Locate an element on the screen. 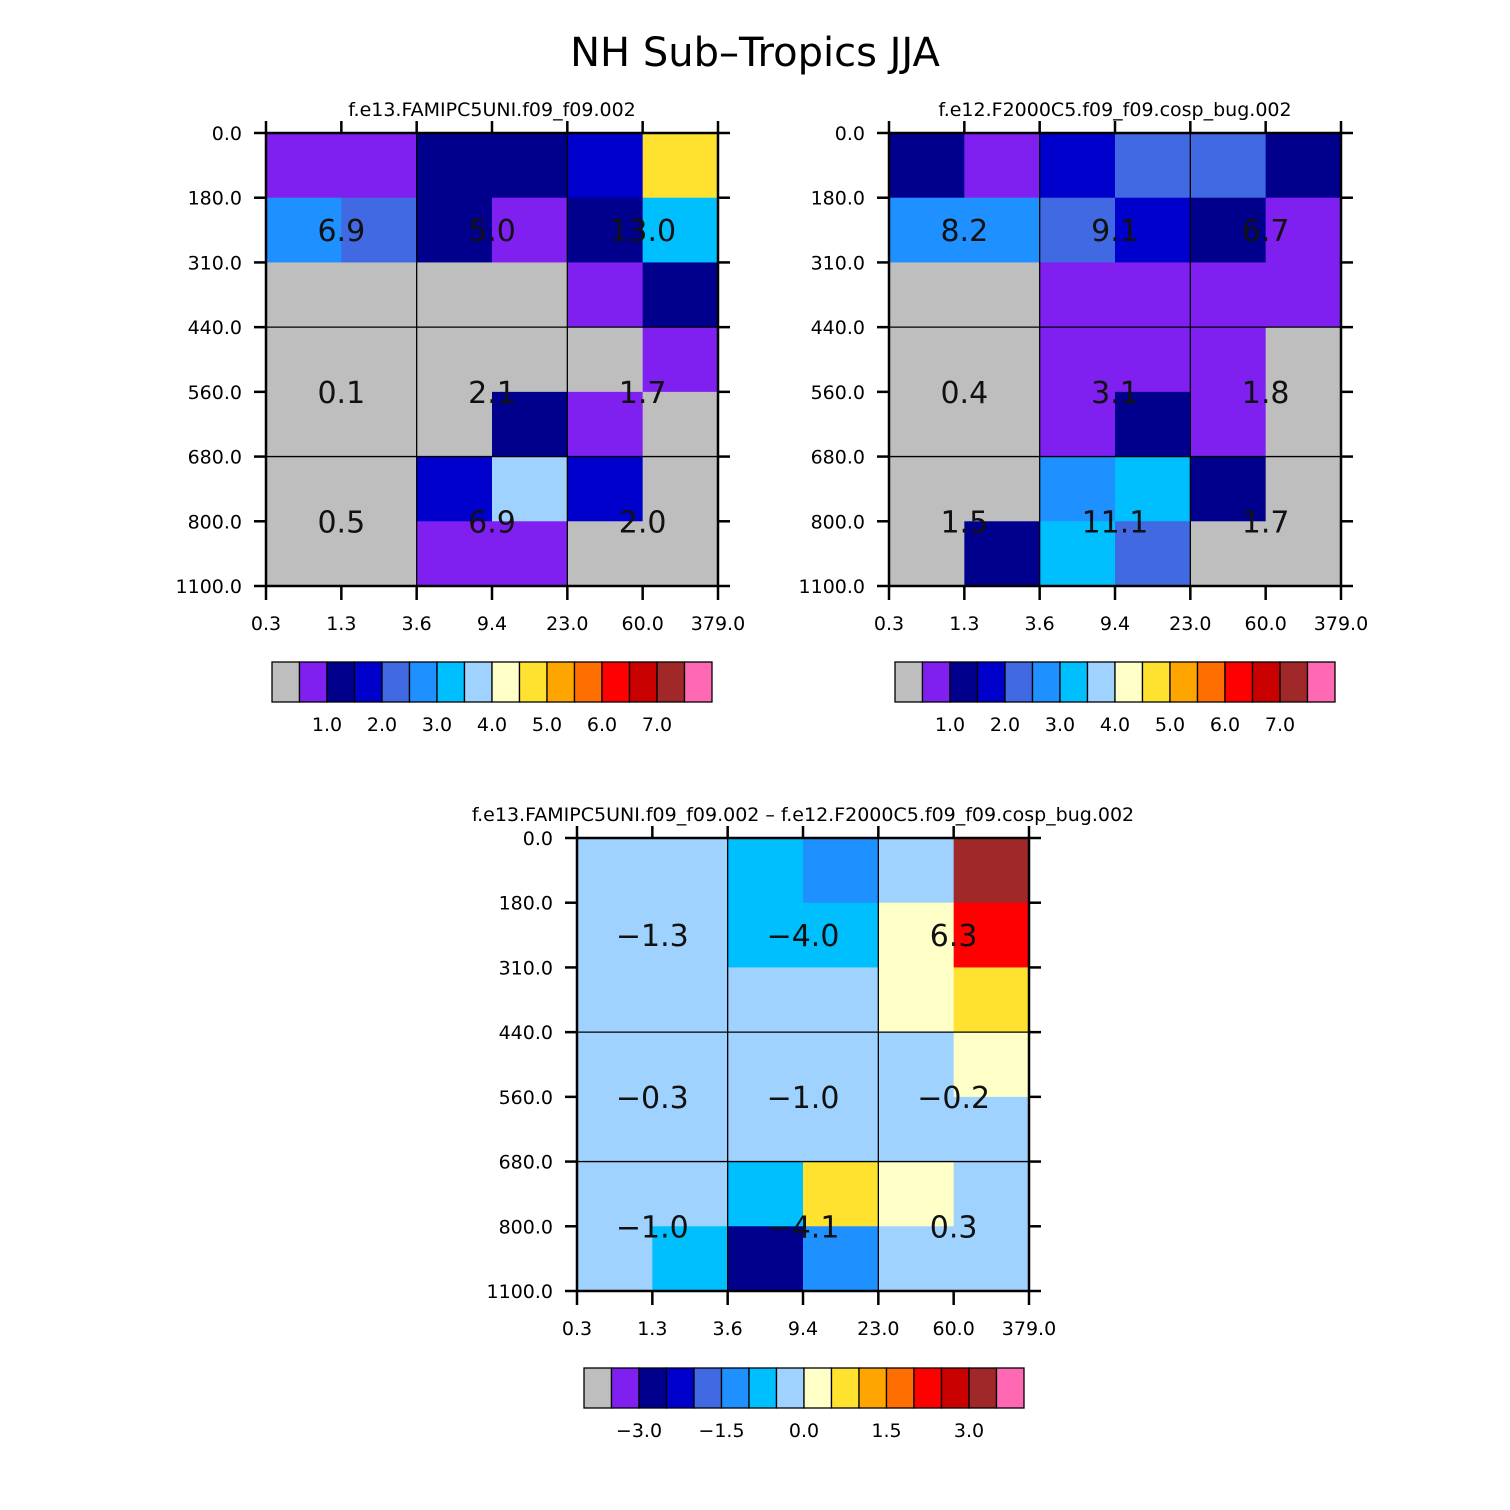  colorbar-label: 2.0 is located at coordinates (1005, 725).